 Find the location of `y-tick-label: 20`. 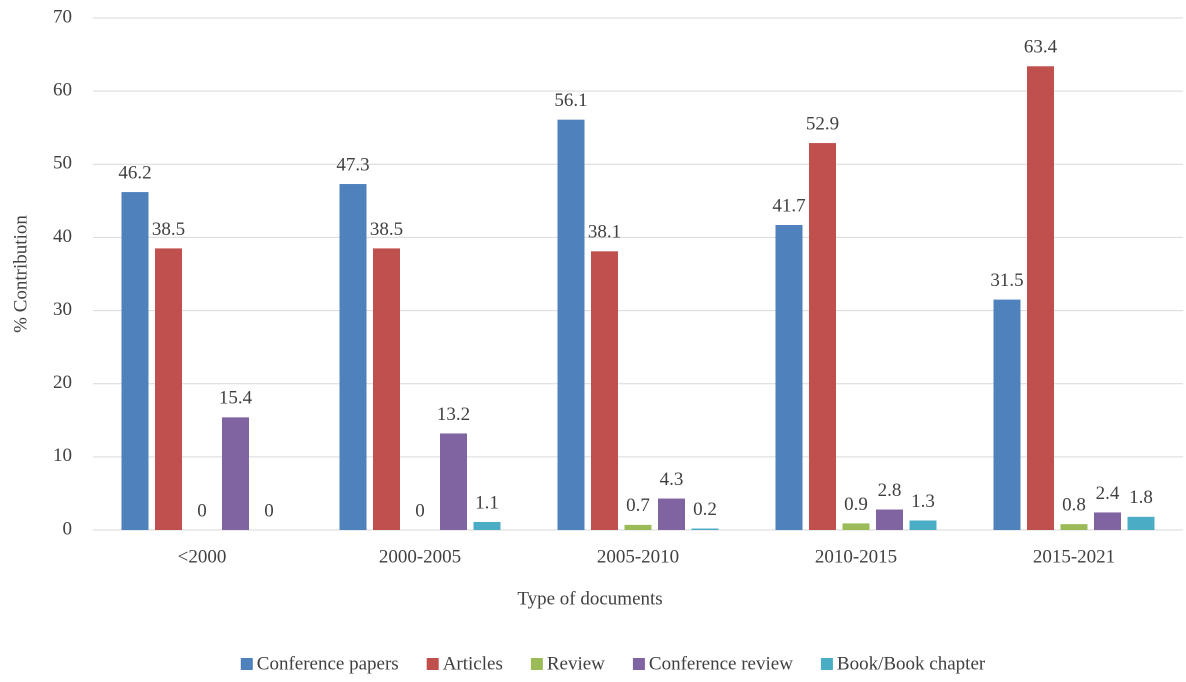

y-tick-label: 20 is located at coordinates (62, 382).